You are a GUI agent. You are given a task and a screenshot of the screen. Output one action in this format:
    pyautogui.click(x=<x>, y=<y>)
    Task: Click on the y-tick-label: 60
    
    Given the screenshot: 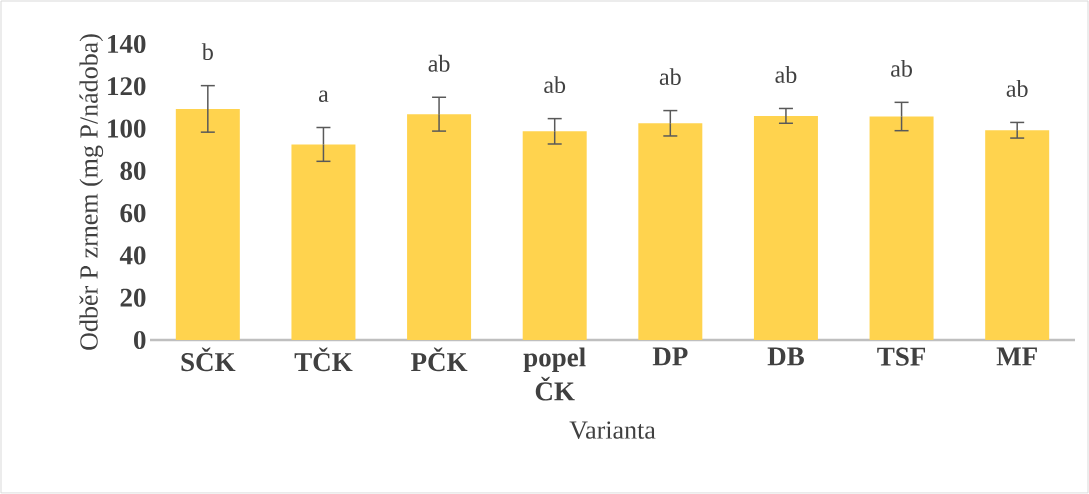 What is the action you would take?
    pyautogui.click(x=133, y=213)
    